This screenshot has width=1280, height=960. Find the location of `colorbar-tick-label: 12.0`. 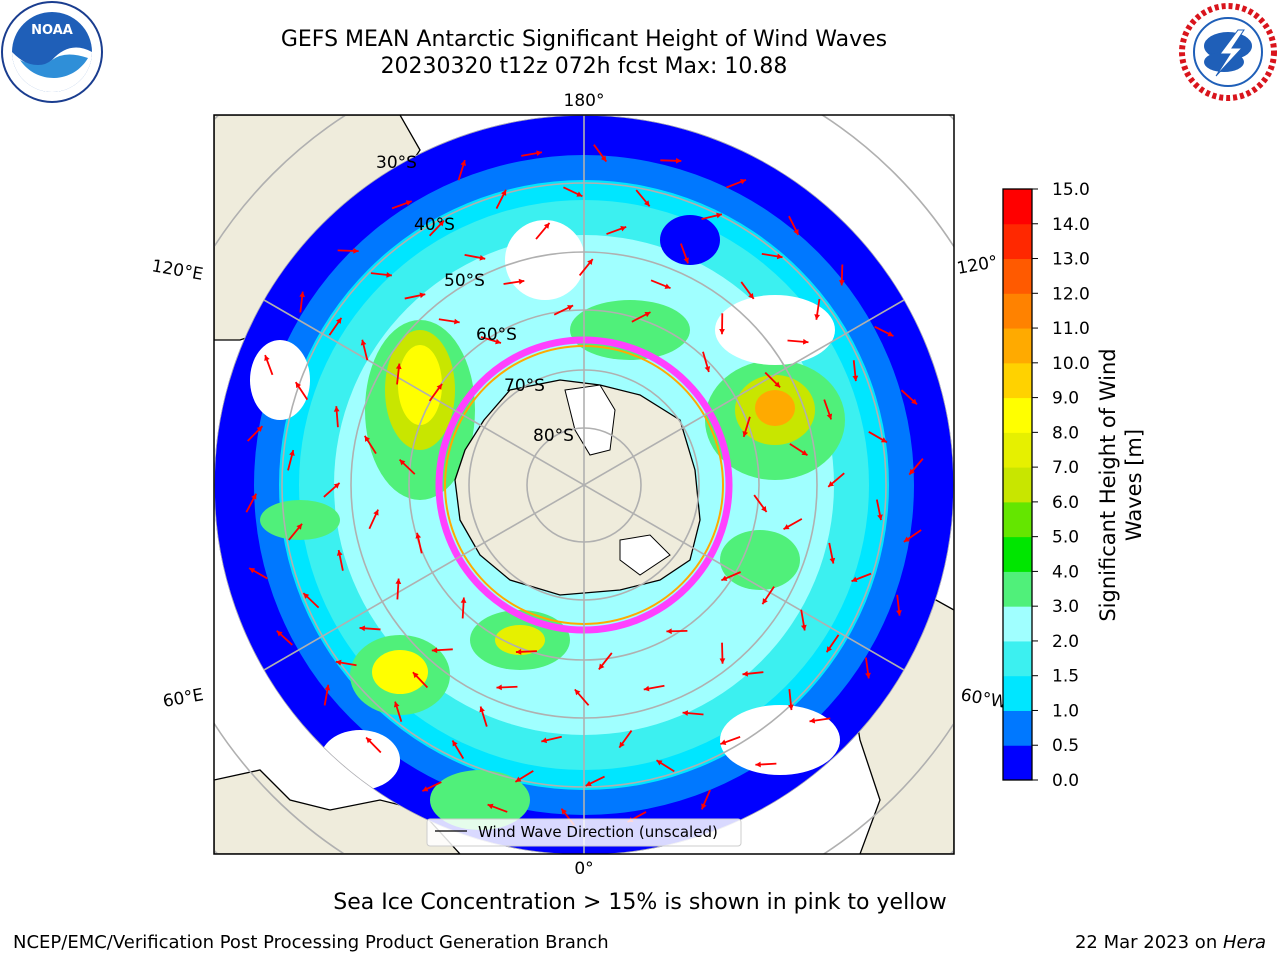

colorbar-tick-label: 12.0 is located at coordinates (1071, 294).